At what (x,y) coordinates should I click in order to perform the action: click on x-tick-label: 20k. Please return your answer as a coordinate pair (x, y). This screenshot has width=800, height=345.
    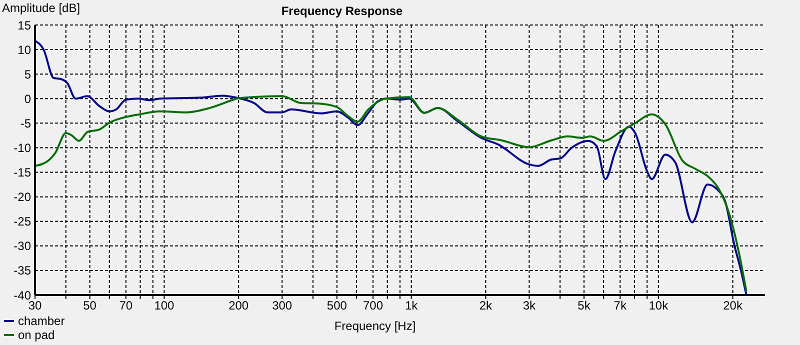
    Looking at the image, I should click on (733, 305).